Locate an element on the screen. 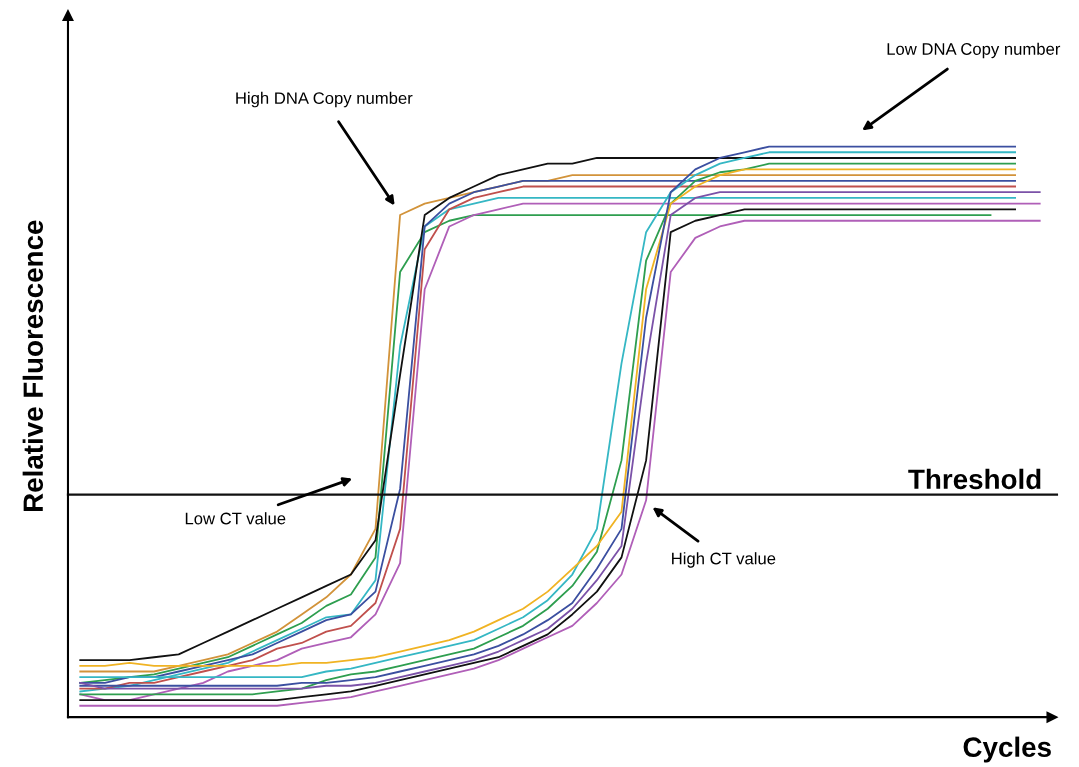  text: High DNA Copy number is located at coordinates (324, 99).